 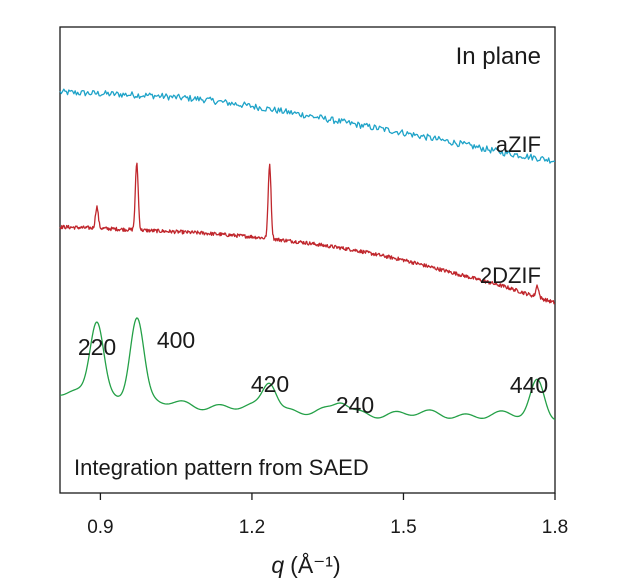 I want to click on peak-label-240: 240, so click(x=355, y=405).